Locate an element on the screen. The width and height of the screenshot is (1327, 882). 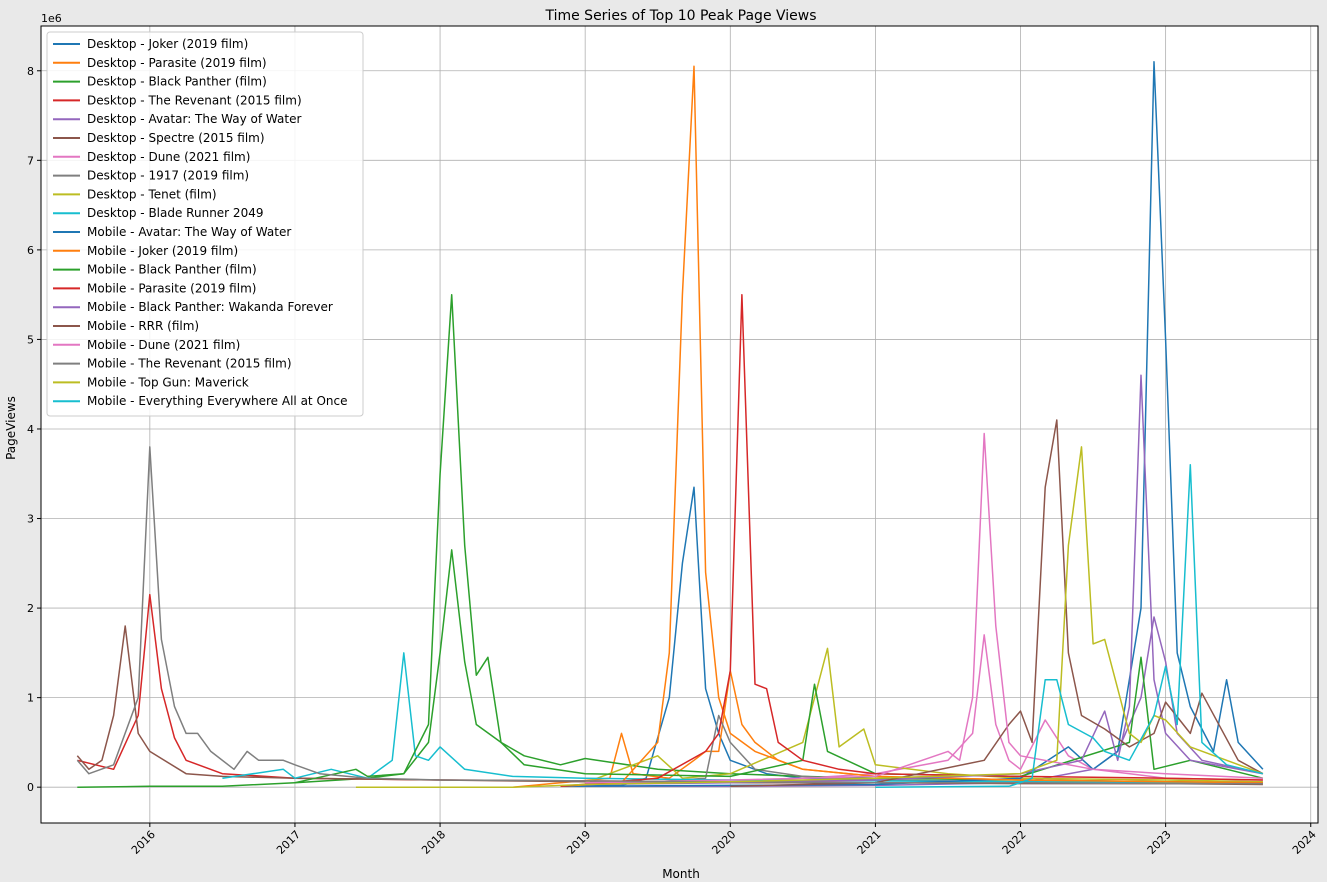
legend-entry: Mobile - Black Panther: Wakanda Forever is located at coordinates (210, 307).